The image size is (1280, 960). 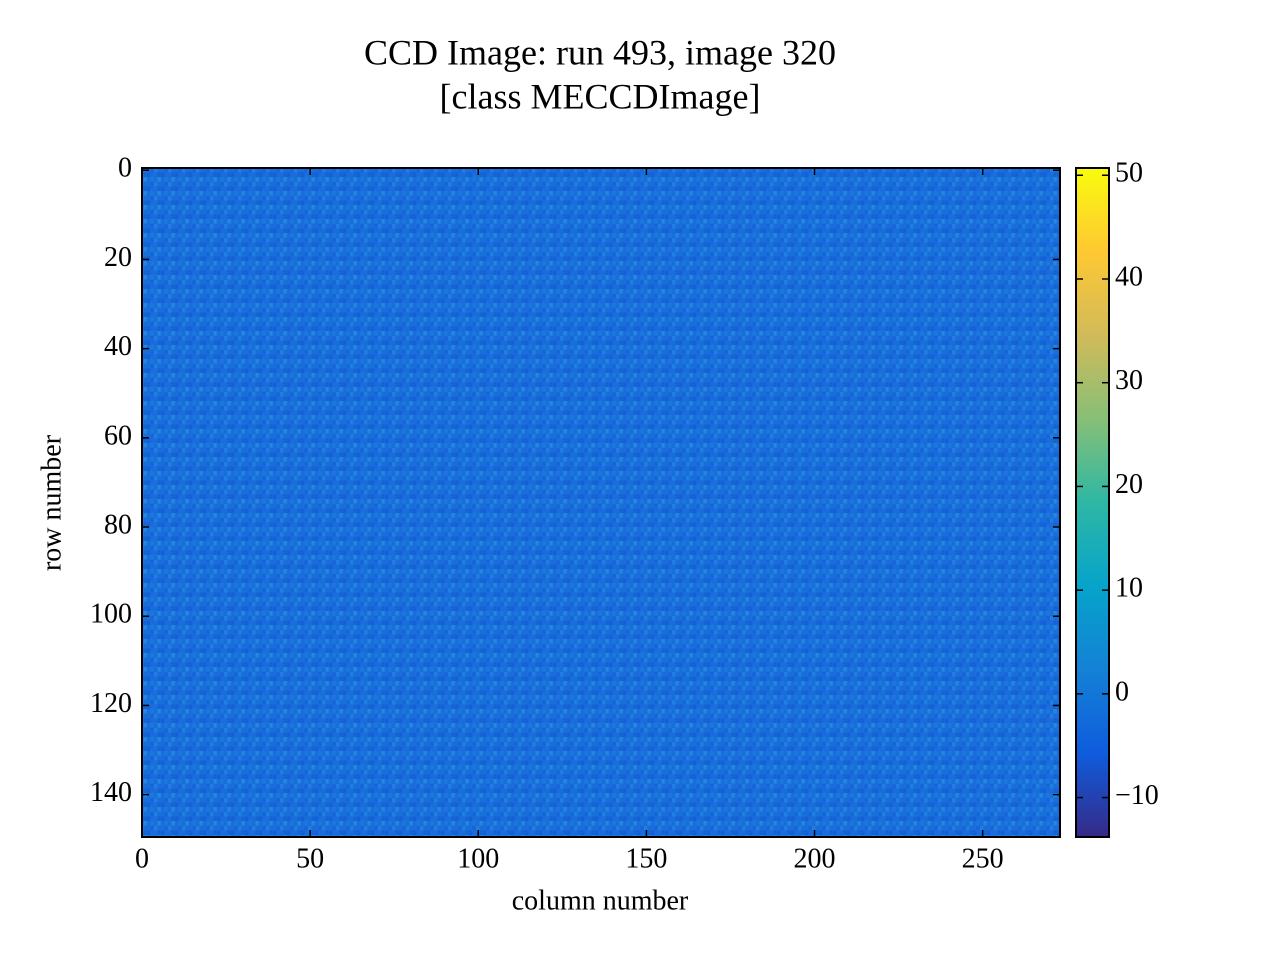 What do you see at coordinates (1129, 173) in the screenshot?
I see `colorbar-tick-label: 50` at bounding box center [1129, 173].